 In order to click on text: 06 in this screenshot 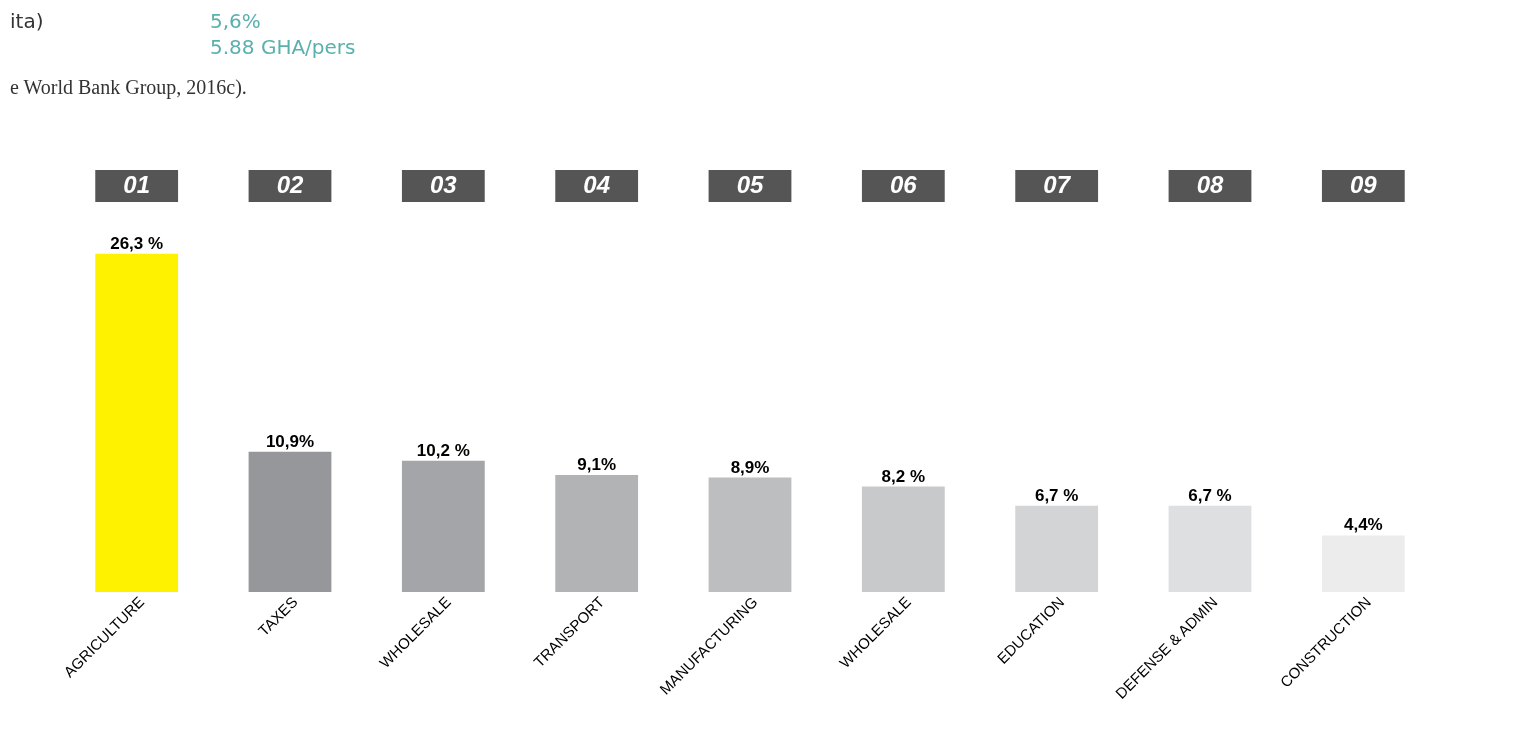, I will do `click(903, 184)`.